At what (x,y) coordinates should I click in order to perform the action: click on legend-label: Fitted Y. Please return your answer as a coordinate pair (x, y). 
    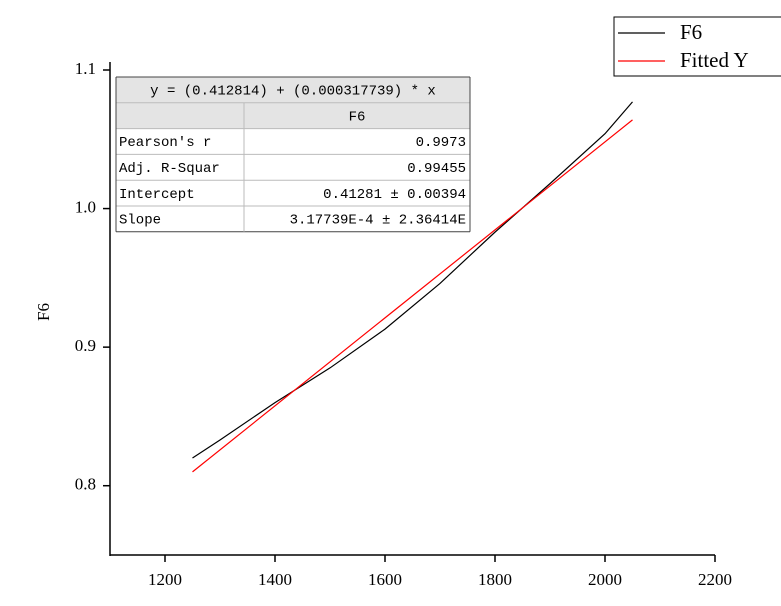
    Looking at the image, I should click on (714, 60).